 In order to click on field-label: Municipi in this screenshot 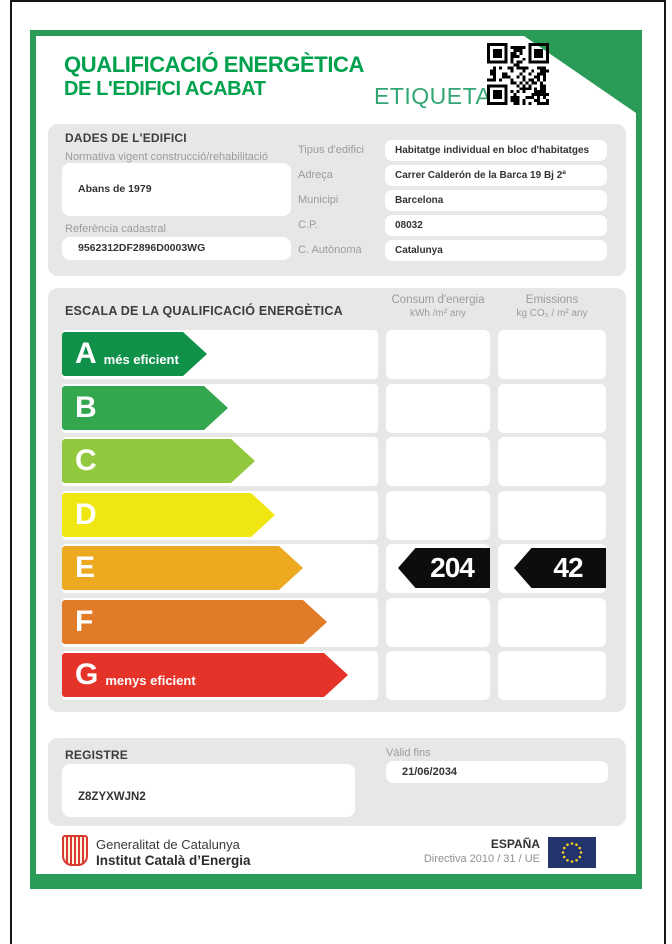, I will do `click(318, 200)`.